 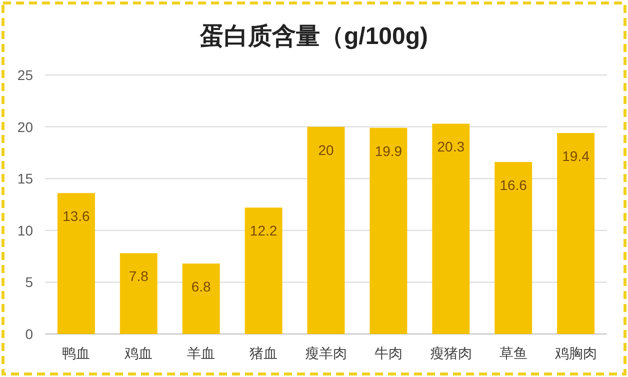 What do you see at coordinates (76, 353) in the screenshot?
I see `x-tick-label: 鸭血` at bounding box center [76, 353].